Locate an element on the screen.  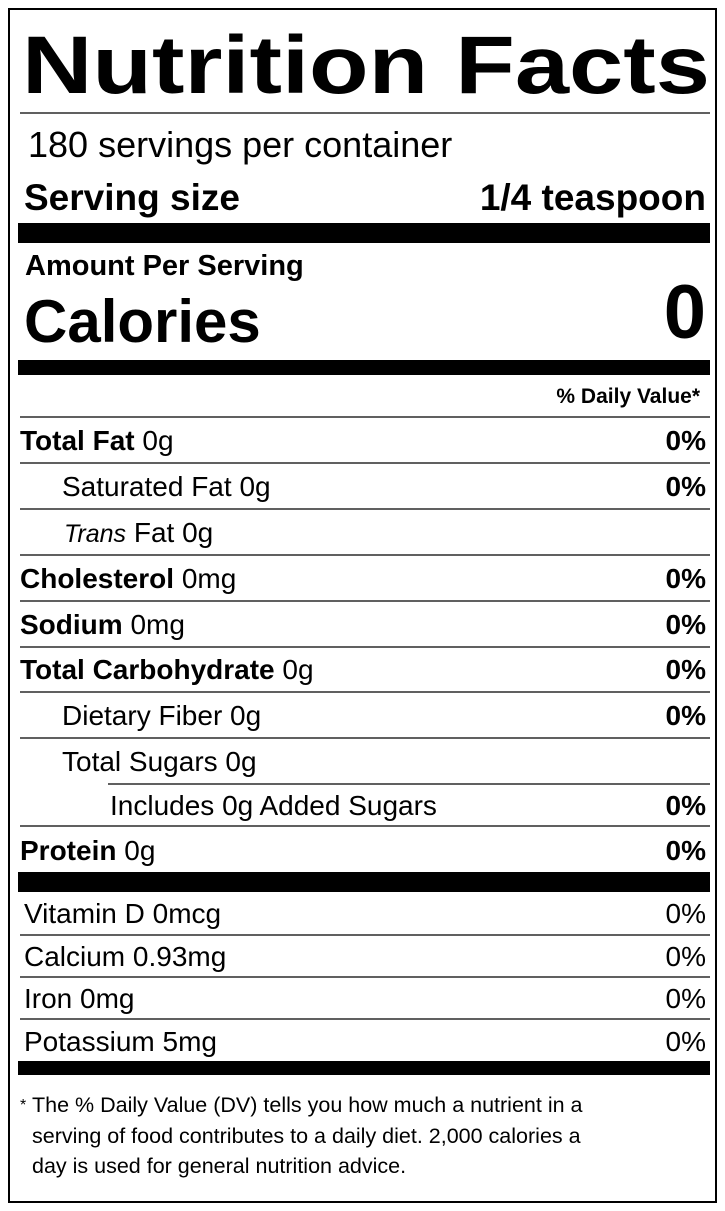
vitamin-name: Potassium is located at coordinates (89, 1041).